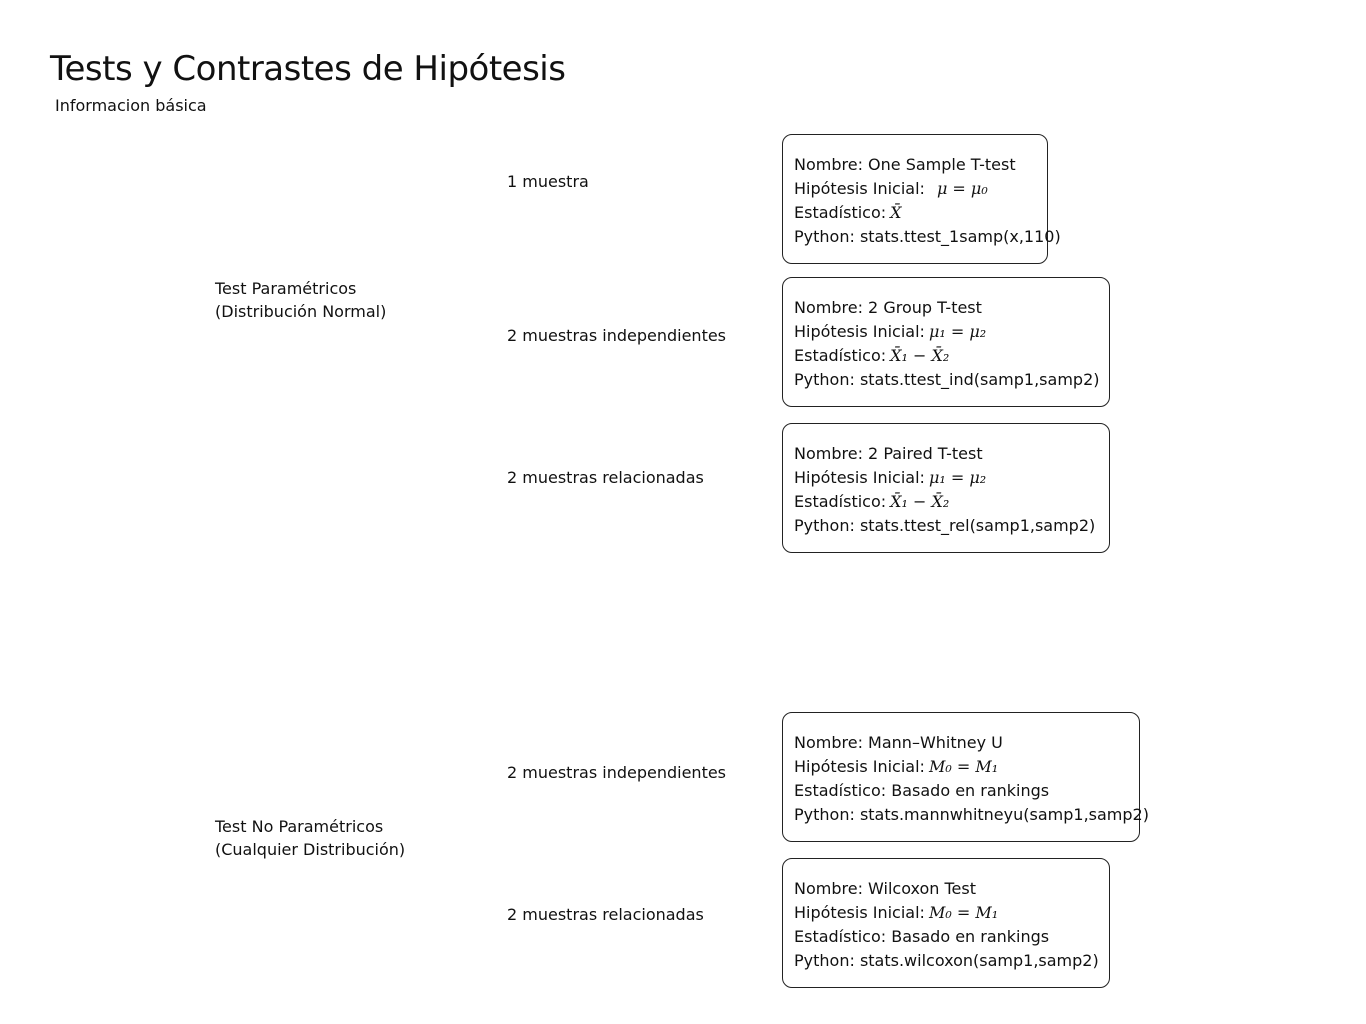 The image size is (1366, 1024). I want to click on category-nonparametric-name: Test No Paramétricos, so click(310, 826).